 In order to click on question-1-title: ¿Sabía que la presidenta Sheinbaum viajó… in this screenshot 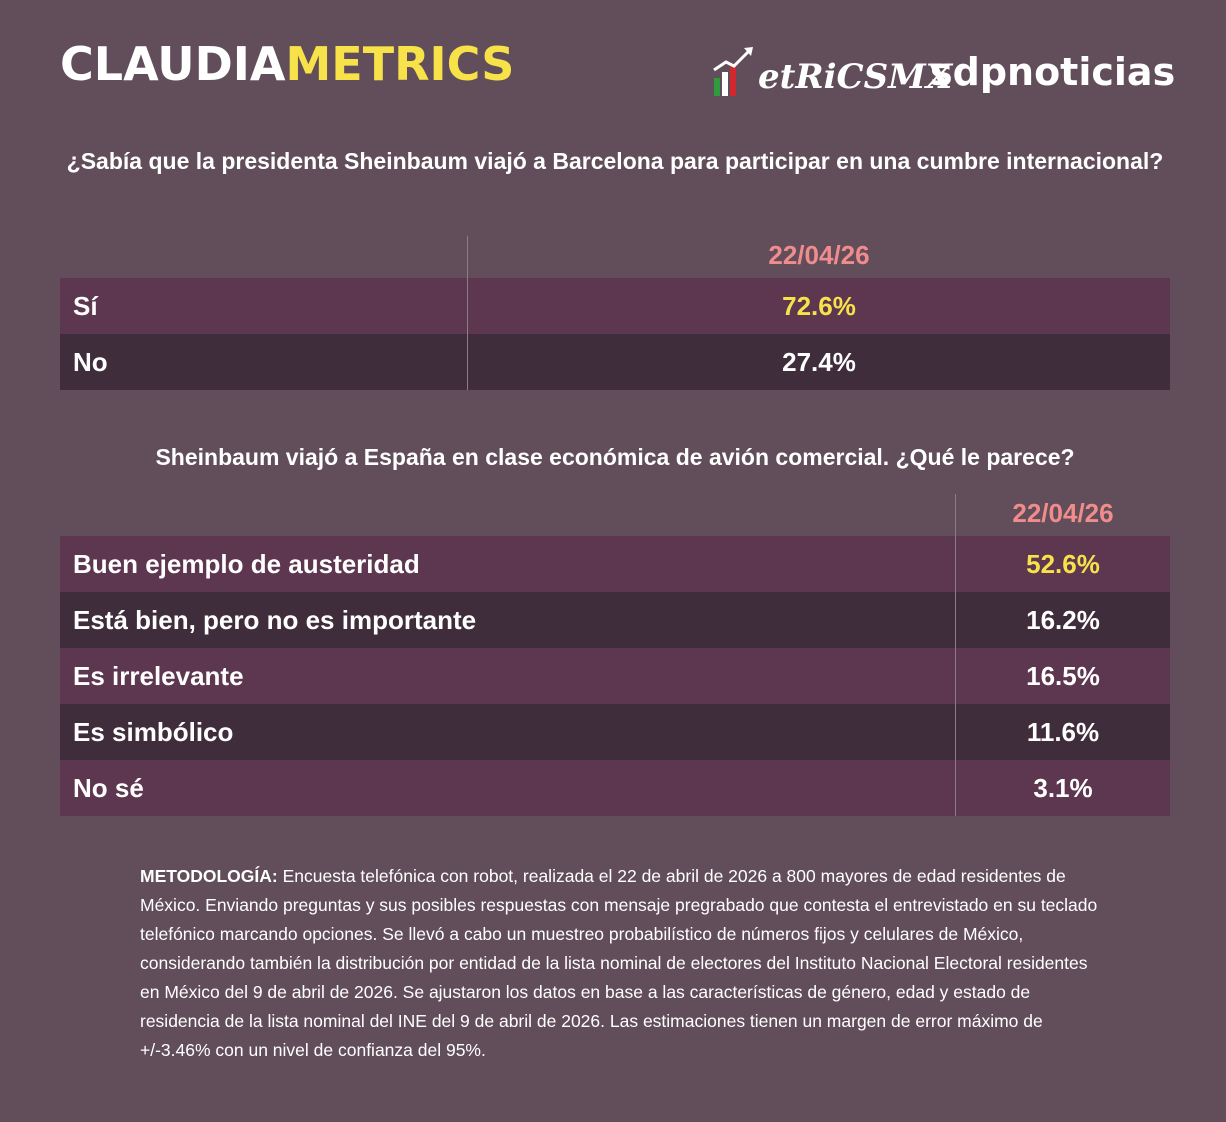, I will do `click(615, 161)`.